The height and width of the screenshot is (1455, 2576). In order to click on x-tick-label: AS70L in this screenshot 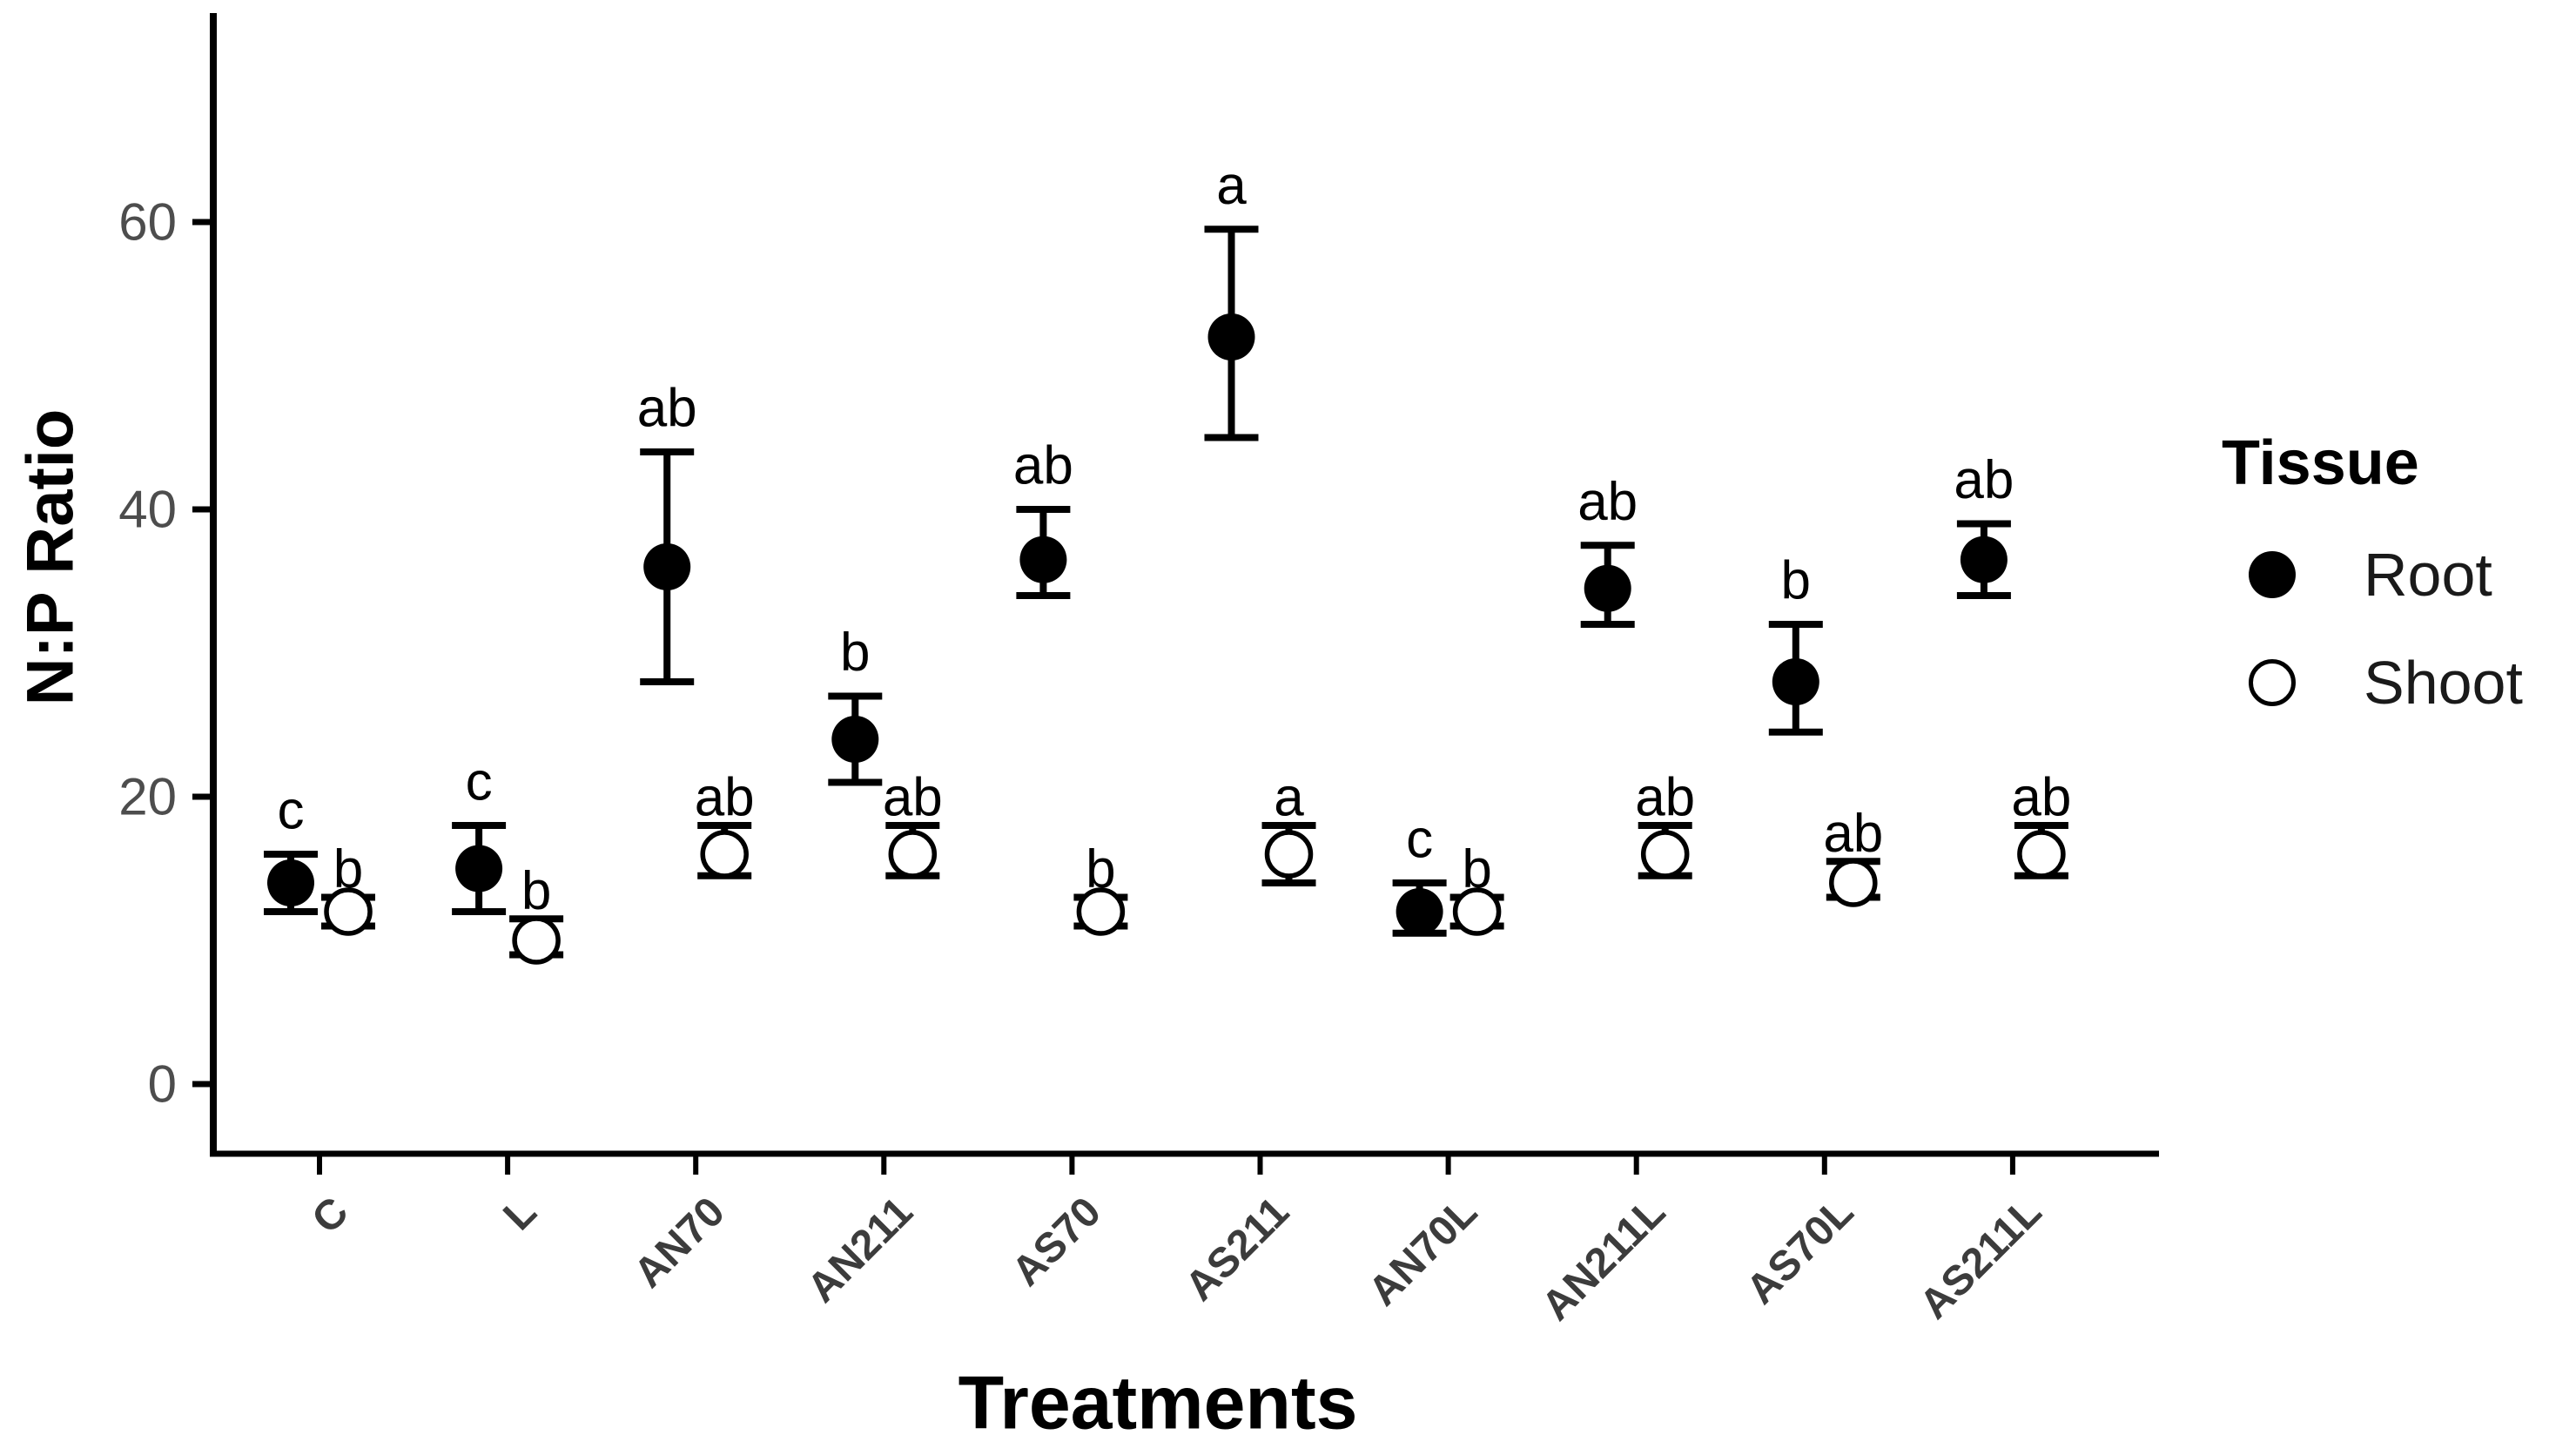, I will do `click(1800, 1251)`.